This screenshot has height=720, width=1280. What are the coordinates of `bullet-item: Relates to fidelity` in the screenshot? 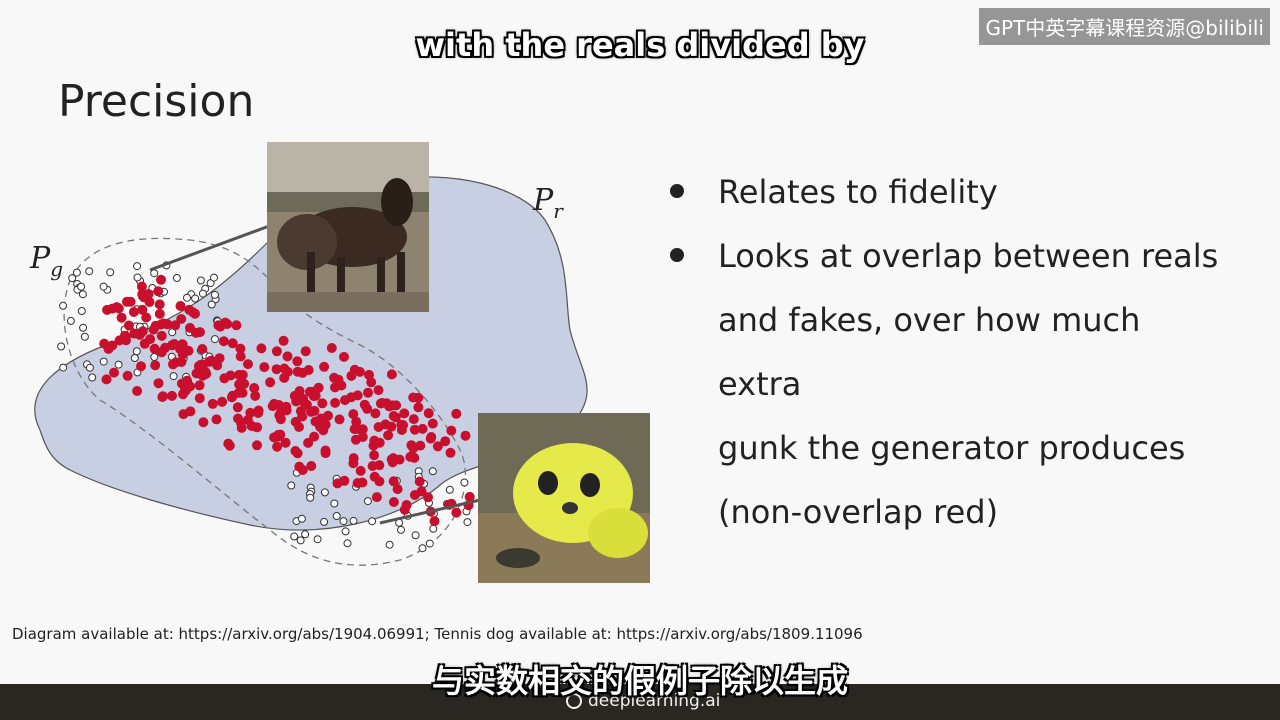 It's located at (950, 192).